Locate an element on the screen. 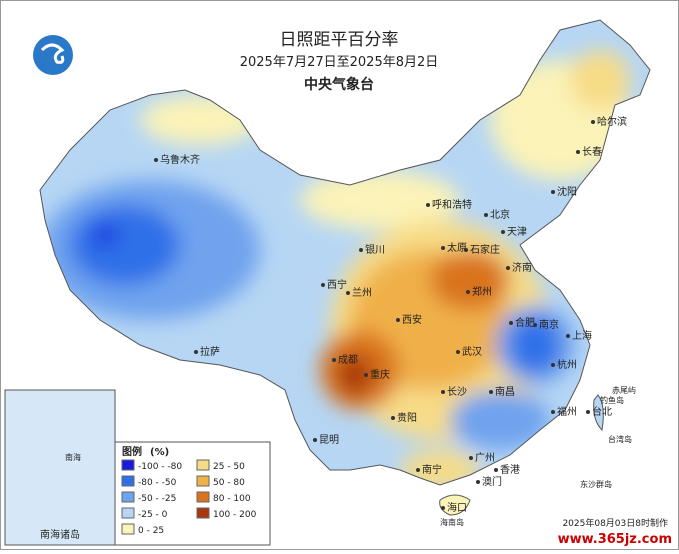  city-label: 济南 is located at coordinates (522, 267).